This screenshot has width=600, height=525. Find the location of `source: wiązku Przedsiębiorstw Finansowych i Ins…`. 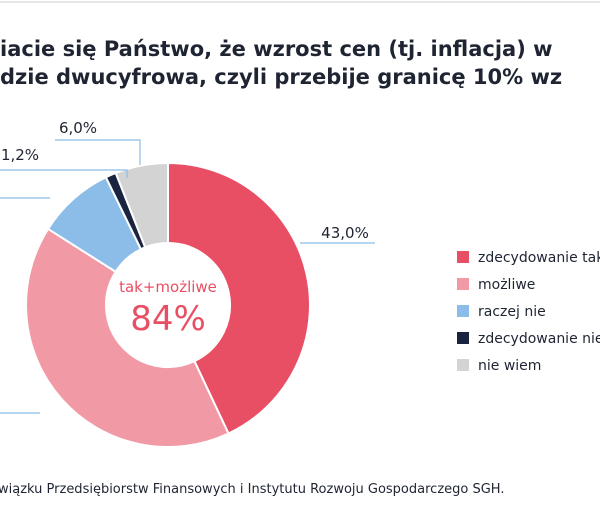

source: wiązku Przedsiębiorstw Finansowych i Ins… is located at coordinates (252, 489).